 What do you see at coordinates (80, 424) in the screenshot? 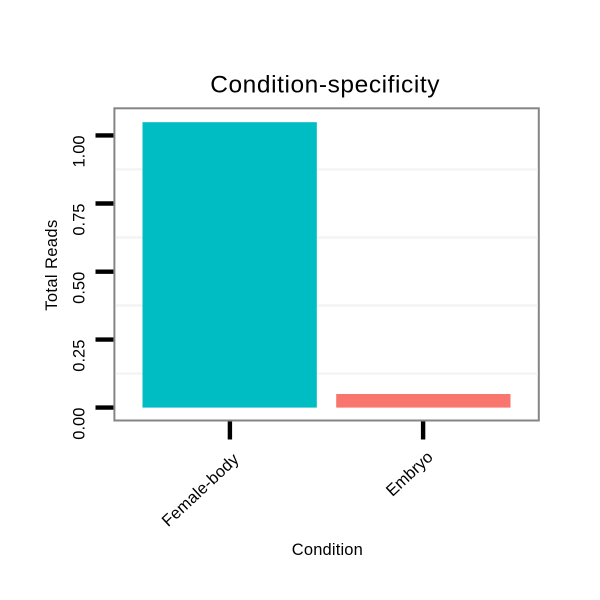
I see `svg-text: 0.00` at bounding box center [80, 424].